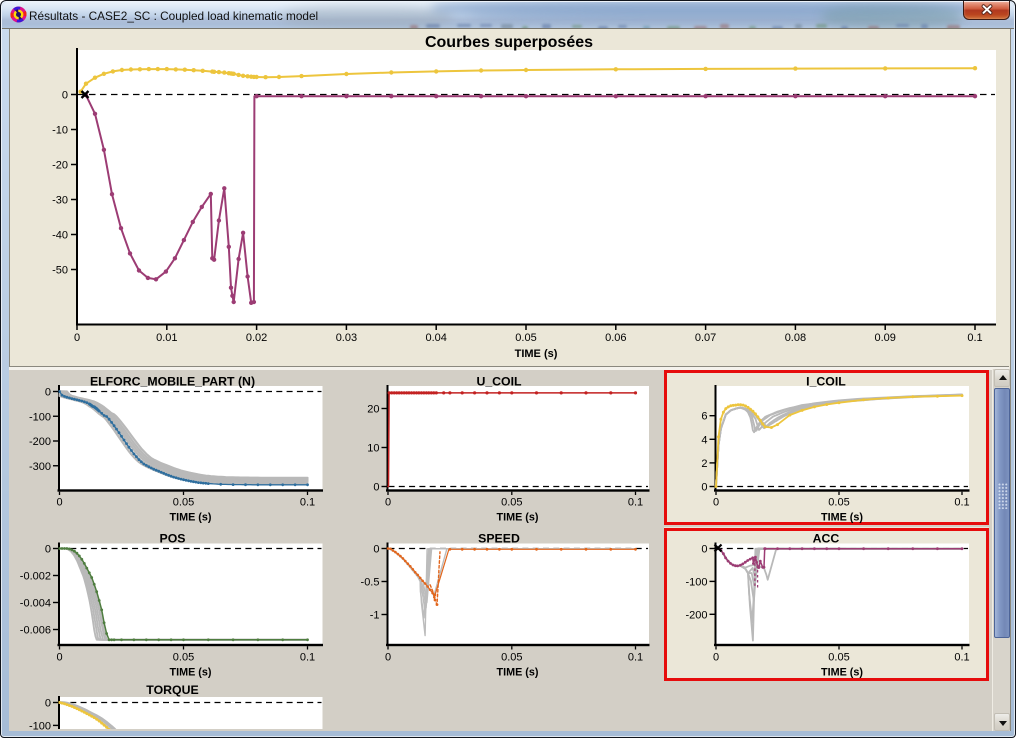 The width and height of the screenshot is (1016, 738). I want to click on svg-text: -0.004, so click(35, 604).